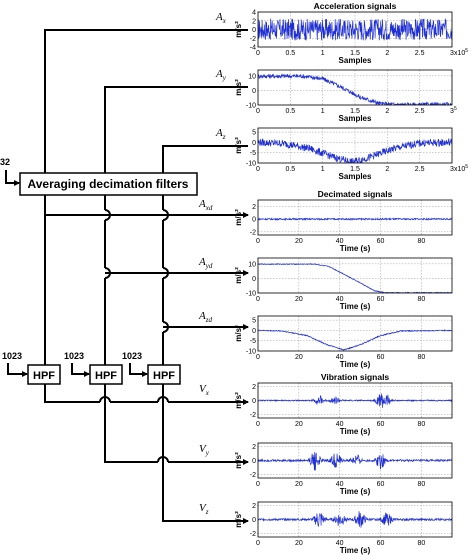 This screenshot has height=559, width=474. I want to click on hpf-block-y: HPF, so click(106, 374).